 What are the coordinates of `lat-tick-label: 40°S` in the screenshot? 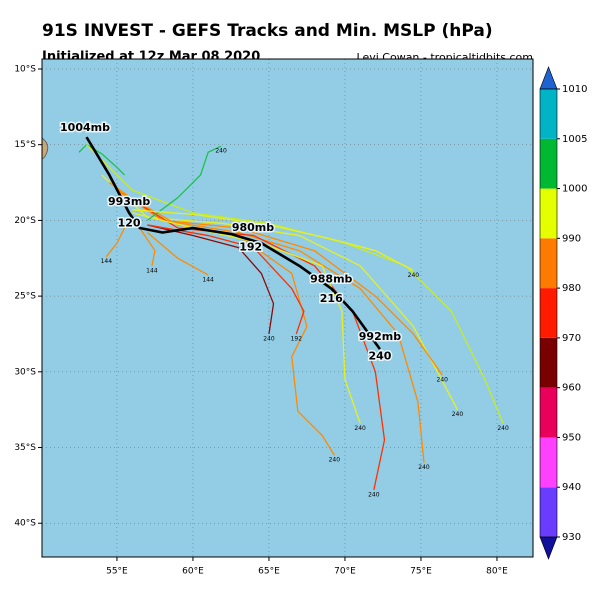 It's located at (25, 524).